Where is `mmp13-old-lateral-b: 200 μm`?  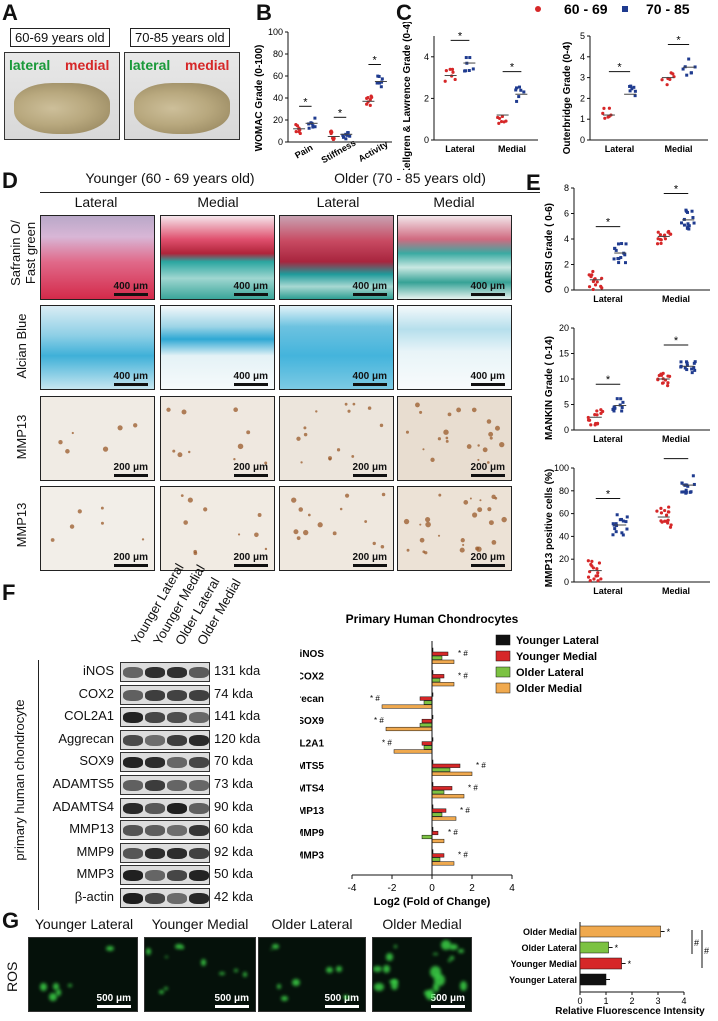 mmp13-old-lateral-b: 200 μm is located at coordinates (336, 528).